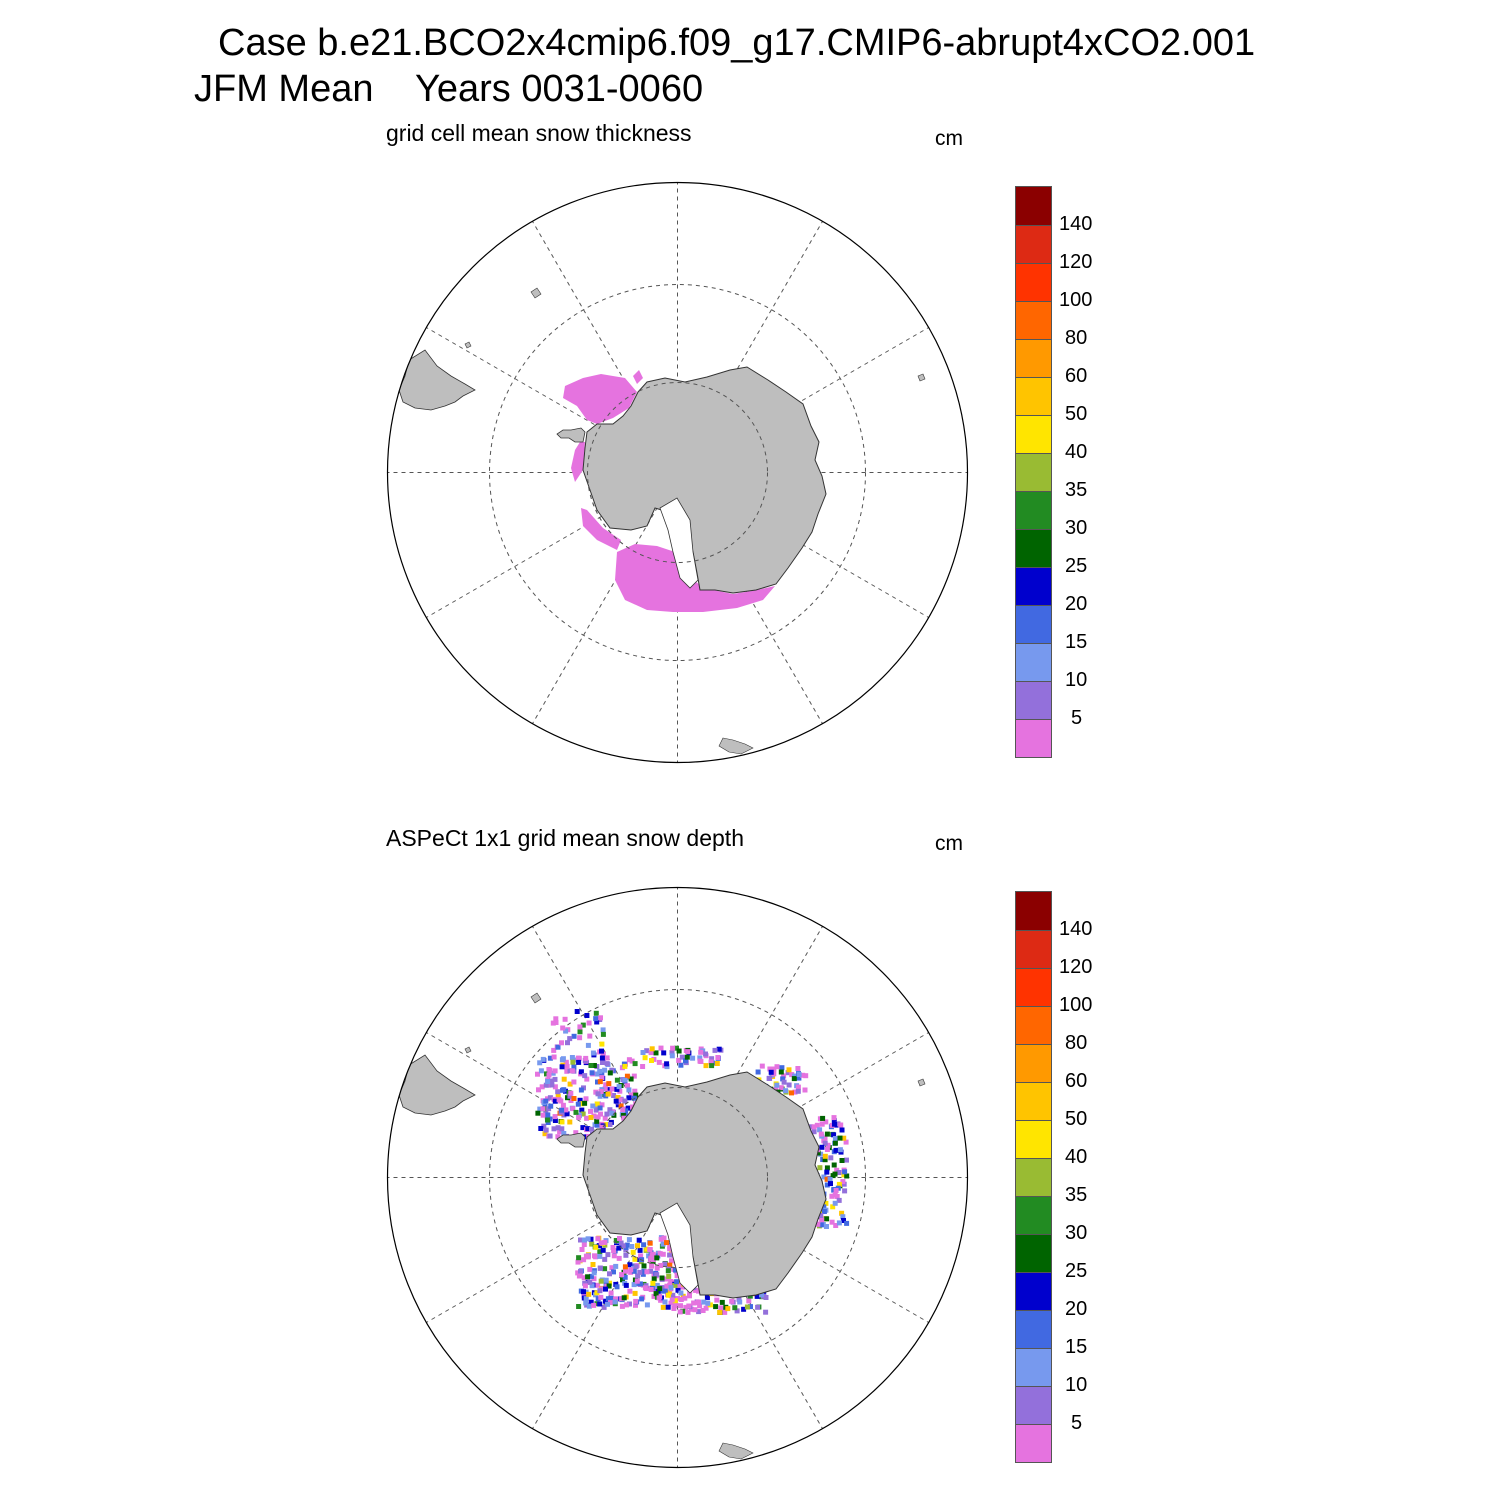 The height and width of the screenshot is (1500, 1500). I want to click on south-america-landmass, so click(437, 380).